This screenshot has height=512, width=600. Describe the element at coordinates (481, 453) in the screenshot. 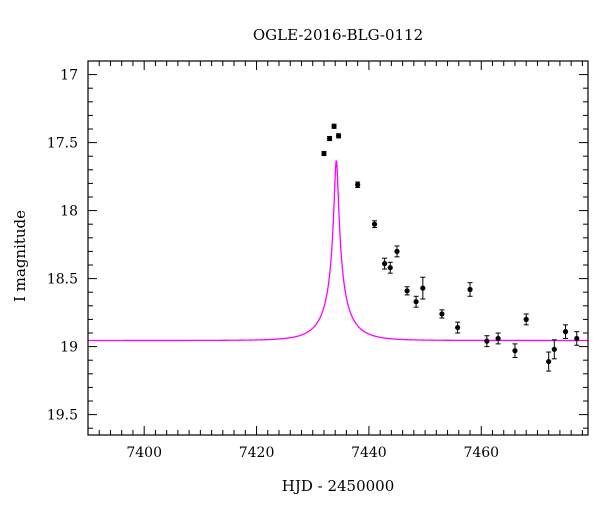

I see `x-tick-label: 7460` at that location.